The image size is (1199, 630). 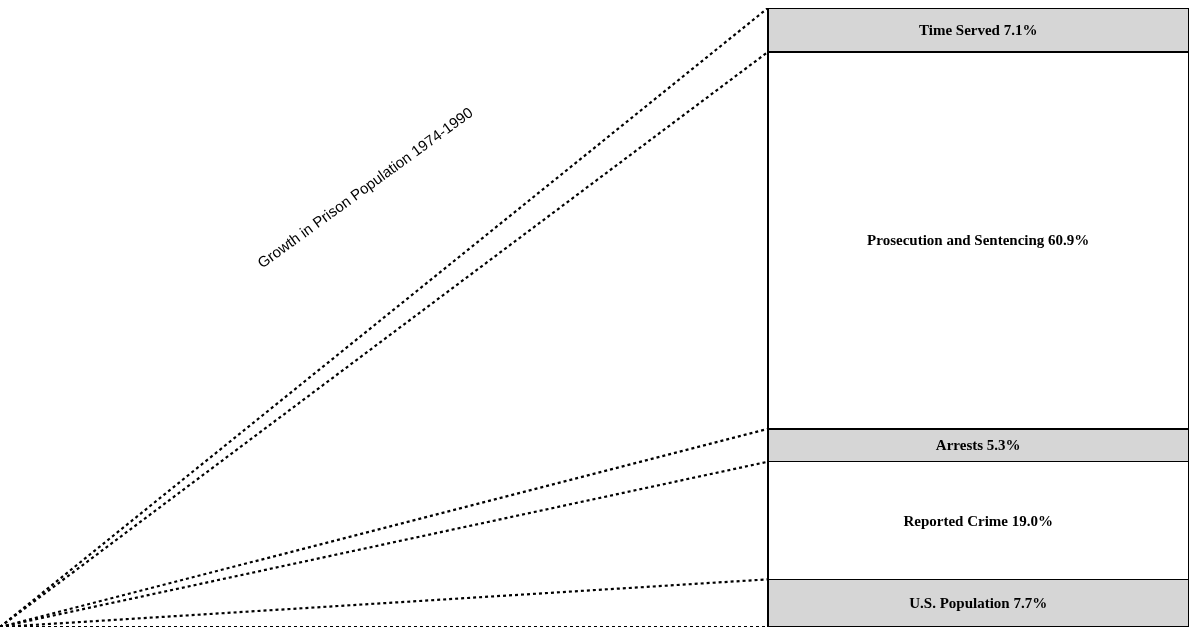 What do you see at coordinates (978, 29) in the screenshot?
I see `data-label: Time Served 7.1%` at bounding box center [978, 29].